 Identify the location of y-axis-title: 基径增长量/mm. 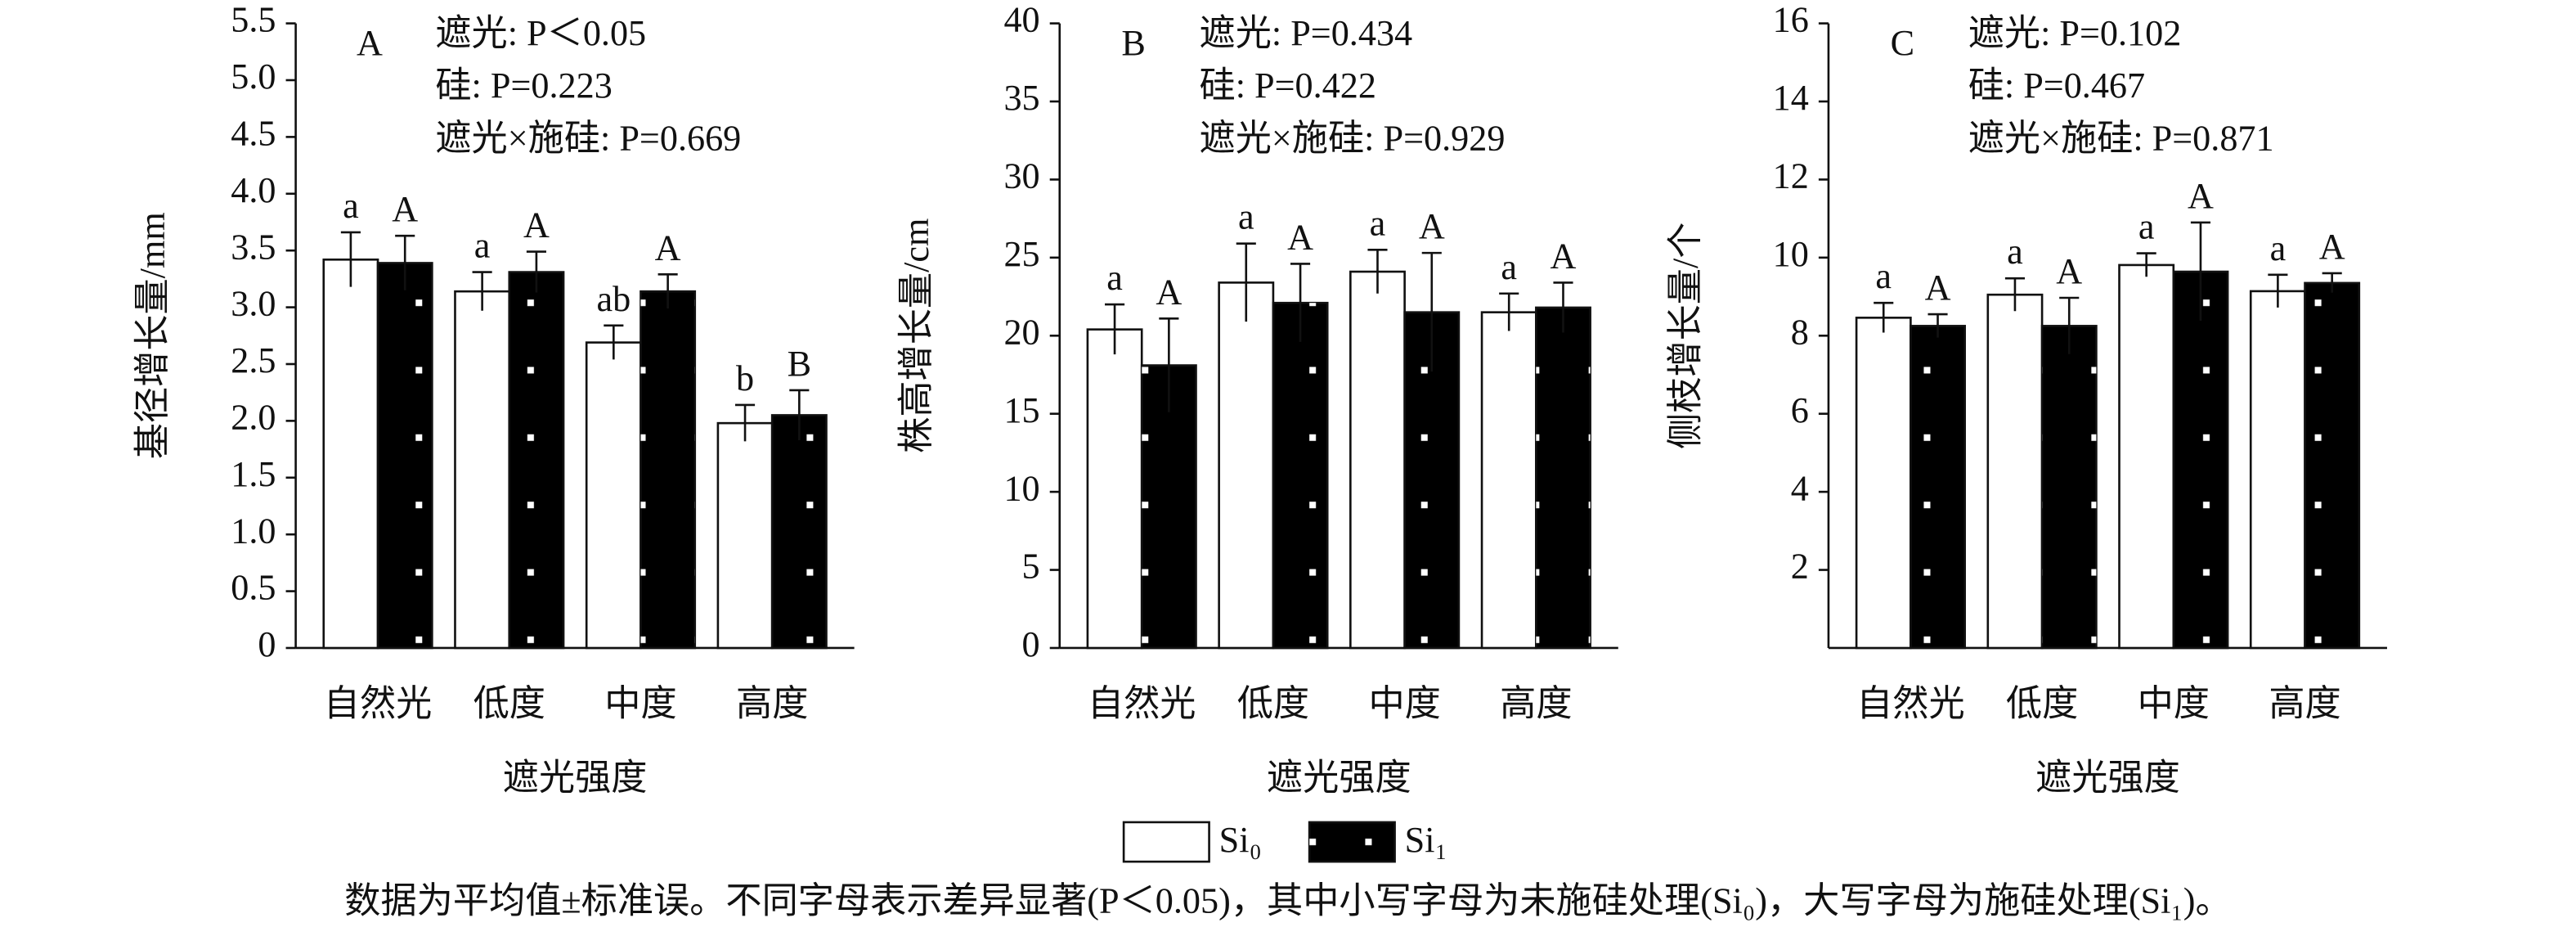
(152, 336).